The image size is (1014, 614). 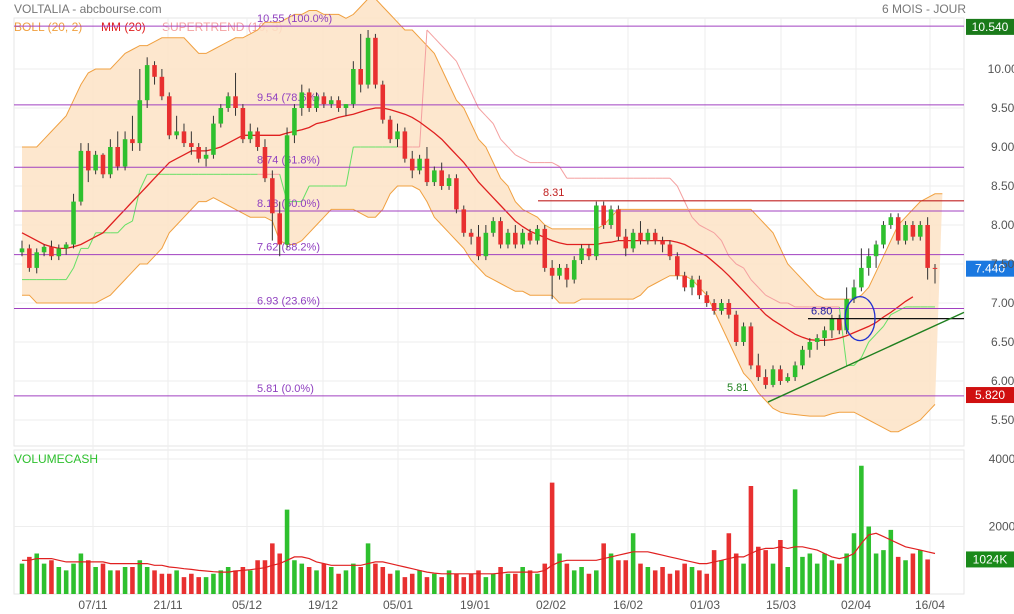 What do you see at coordinates (856, 605) in the screenshot?
I see `date-tick-label: 02/04` at bounding box center [856, 605].